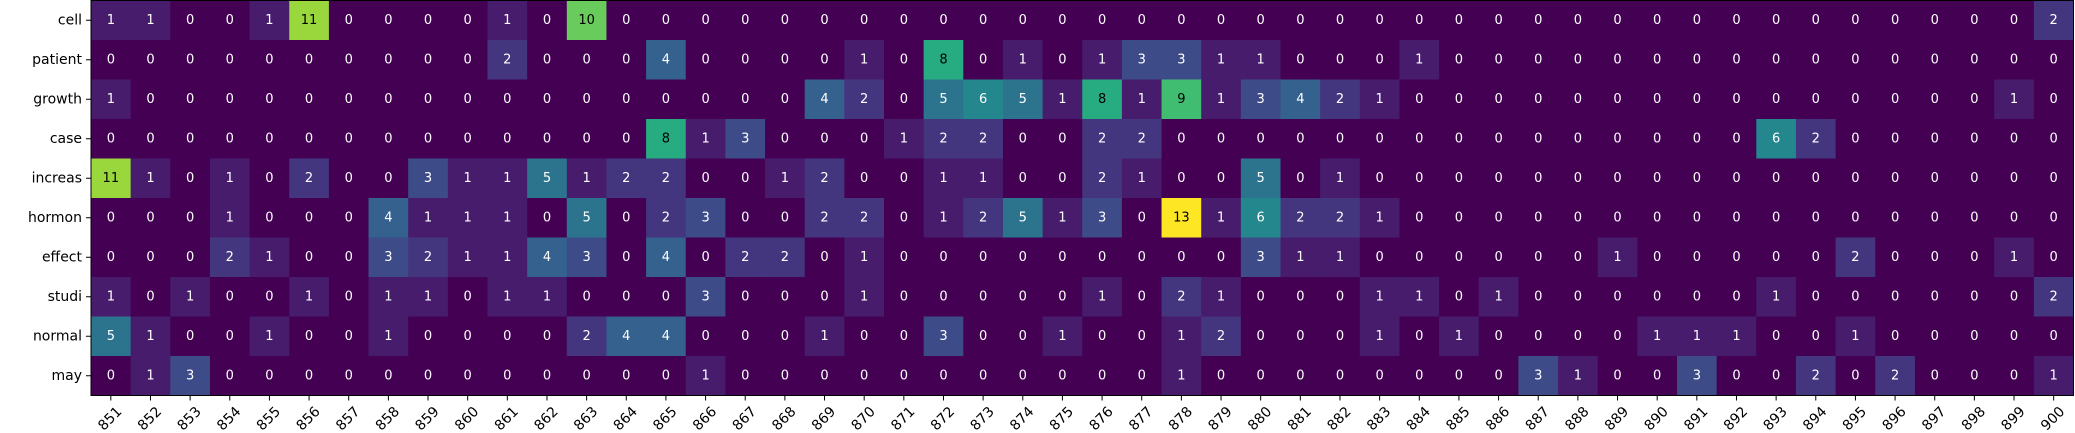 The width and height of the screenshot is (2075, 433). Describe the element at coordinates (1023, 99) in the screenshot. I see `heatmap-cell-value: 5` at that location.